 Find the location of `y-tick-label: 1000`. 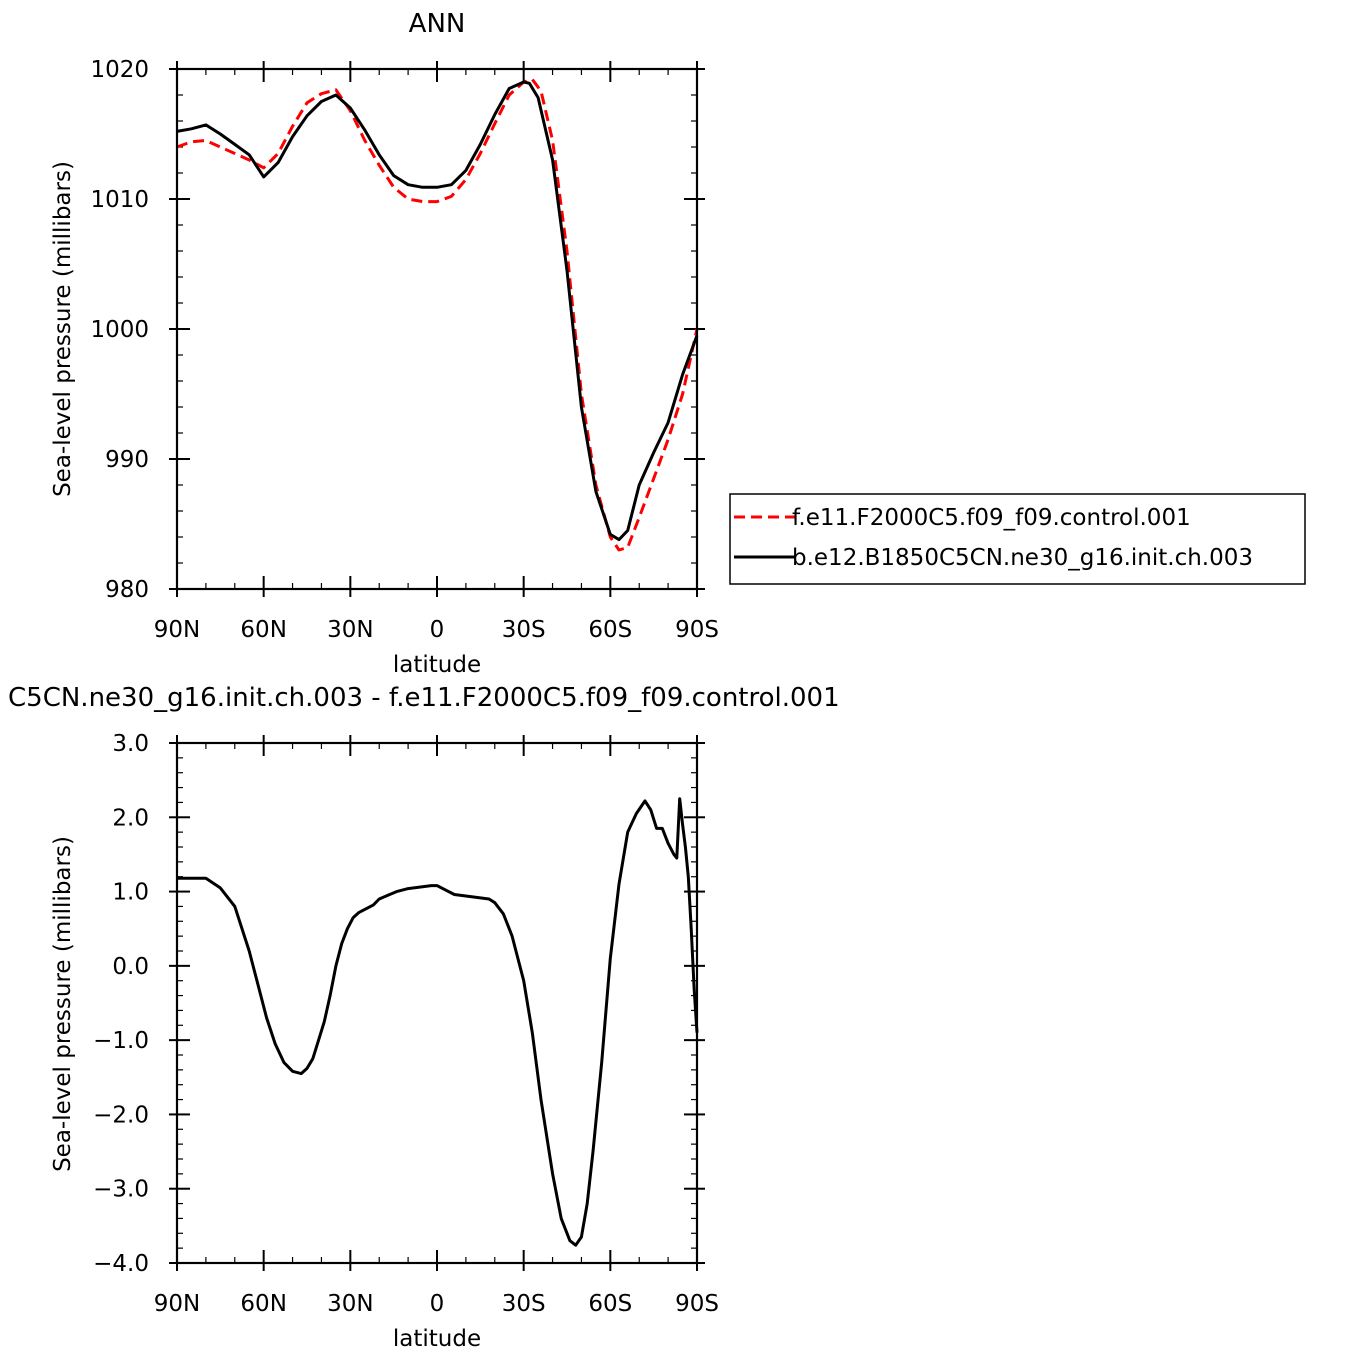

y-tick-label: 1000 is located at coordinates (119, 330).